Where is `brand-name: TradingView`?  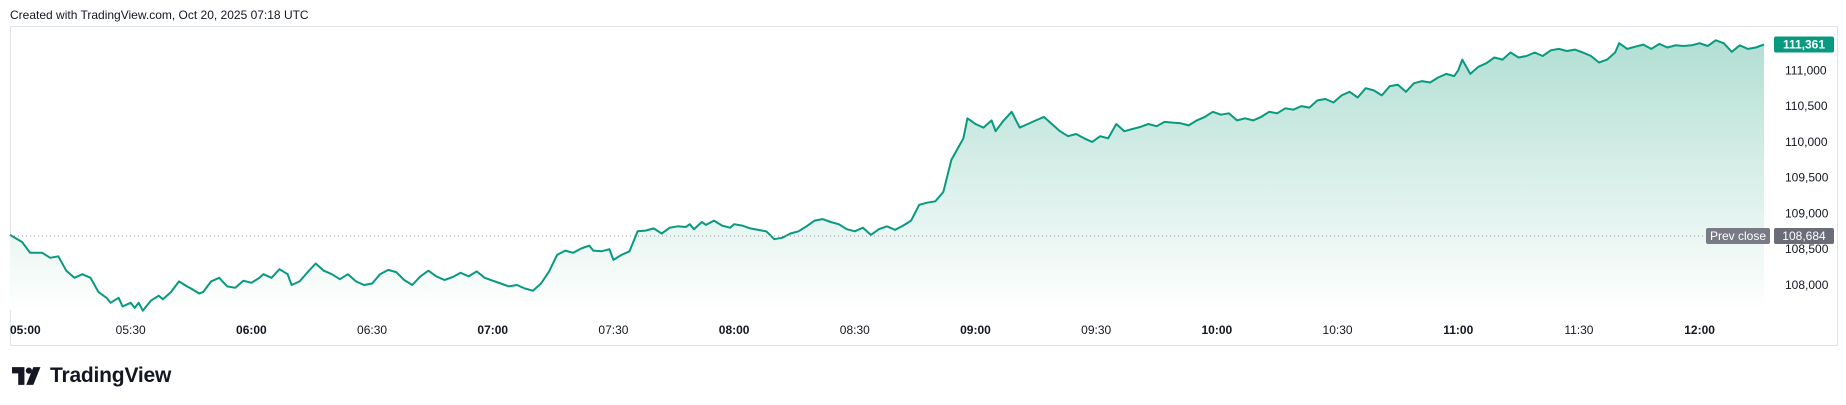
brand-name: TradingView is located at coordinates (111, 375).